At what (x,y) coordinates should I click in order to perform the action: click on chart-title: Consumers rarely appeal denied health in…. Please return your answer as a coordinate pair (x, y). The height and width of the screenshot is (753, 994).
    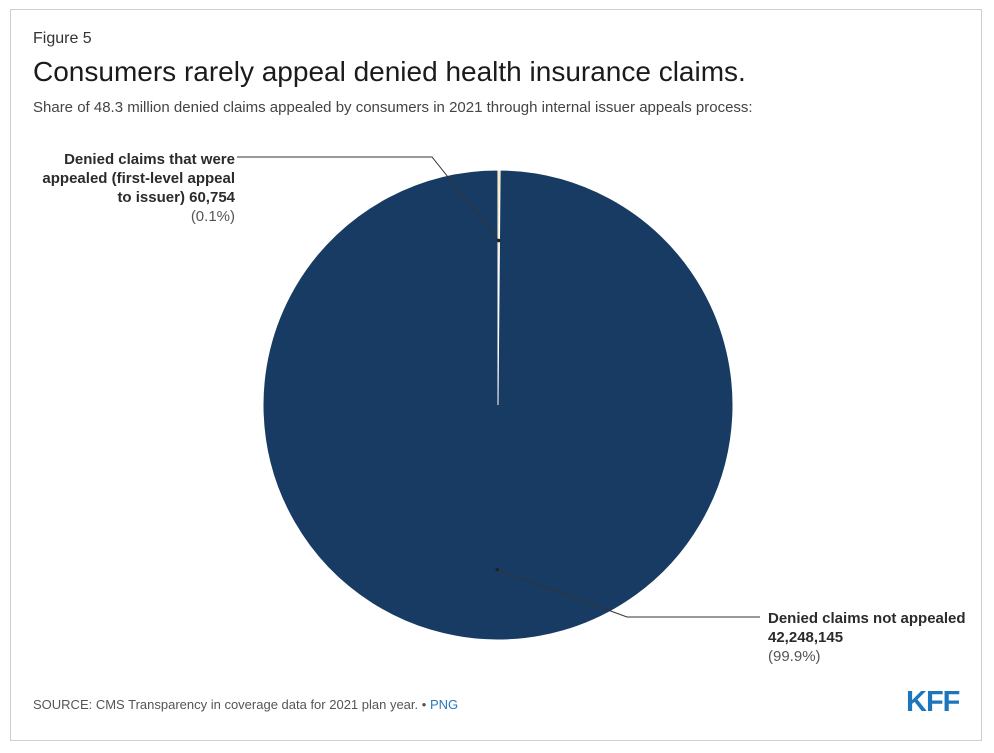
    Looking at the image, I should click on (389, 71).